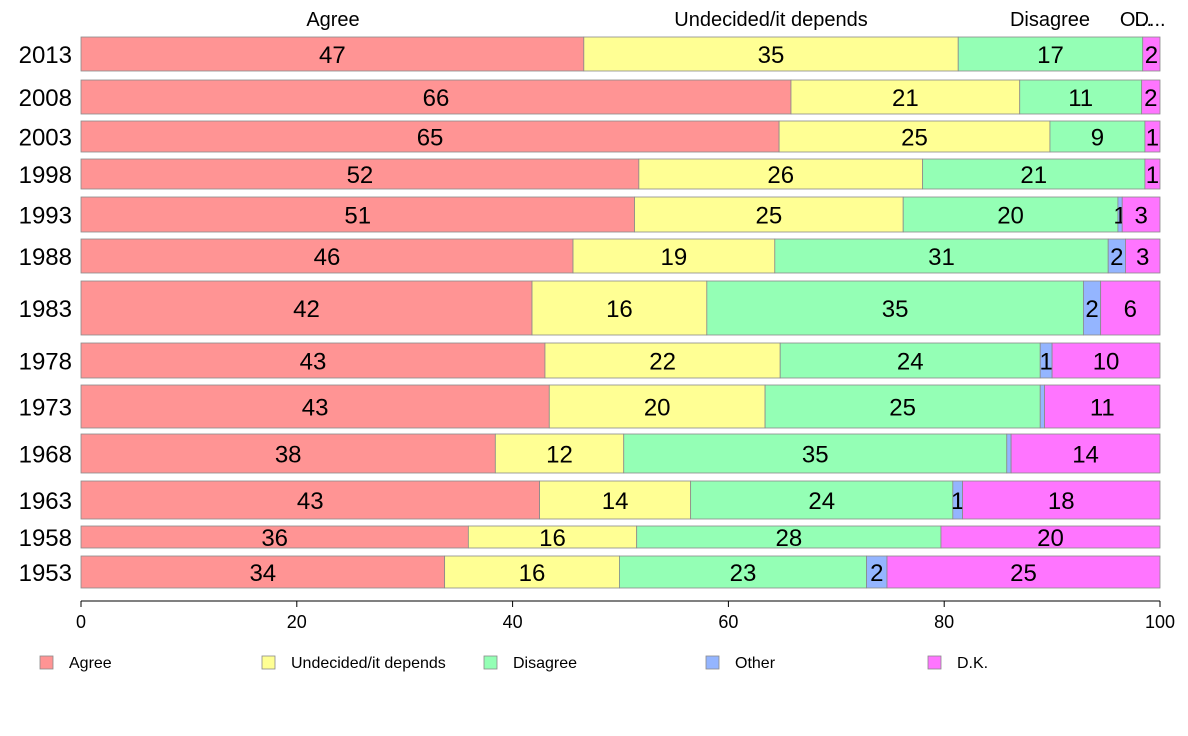  What do you see at coordinates (1140, 216) in the screenshot?
I see `data-label-1993-4: 3` at bounding box center [1140, 216].